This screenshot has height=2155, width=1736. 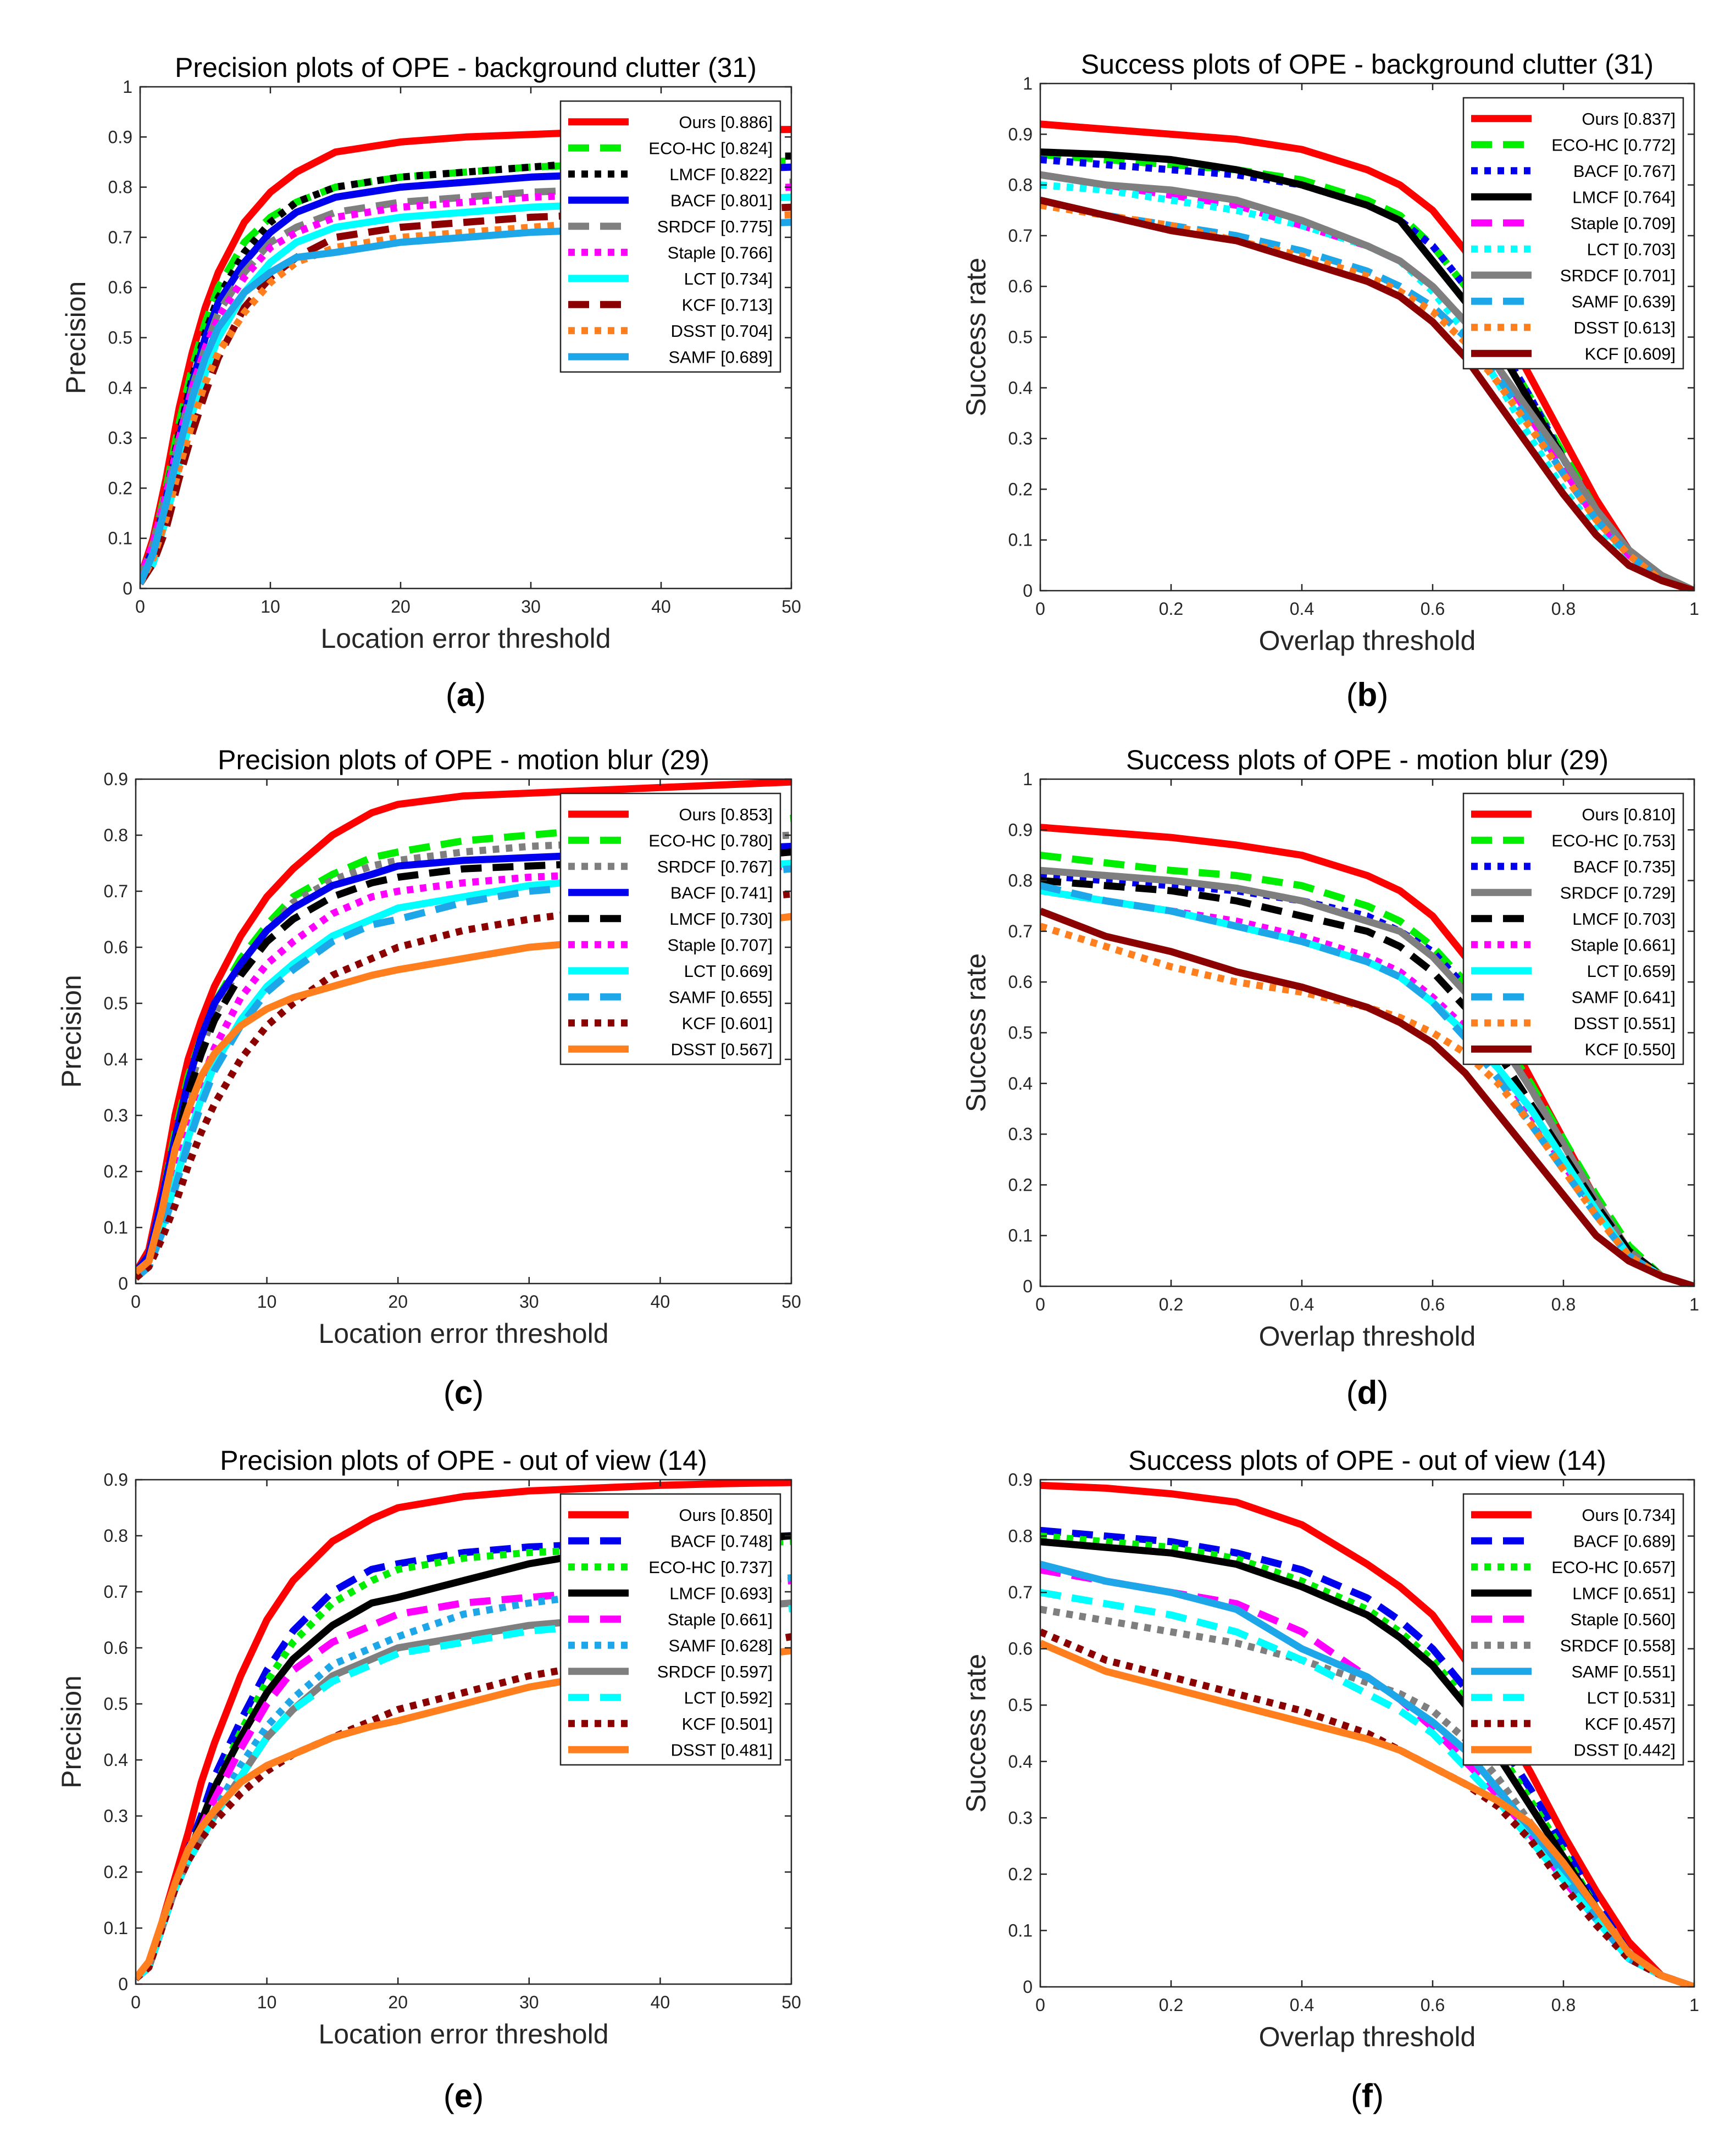 What do you see at coordinates (1629, 1516) in the screenshot?
I see `legend-entry: Ours [0.734]` at bounding box center [1629, 1516].